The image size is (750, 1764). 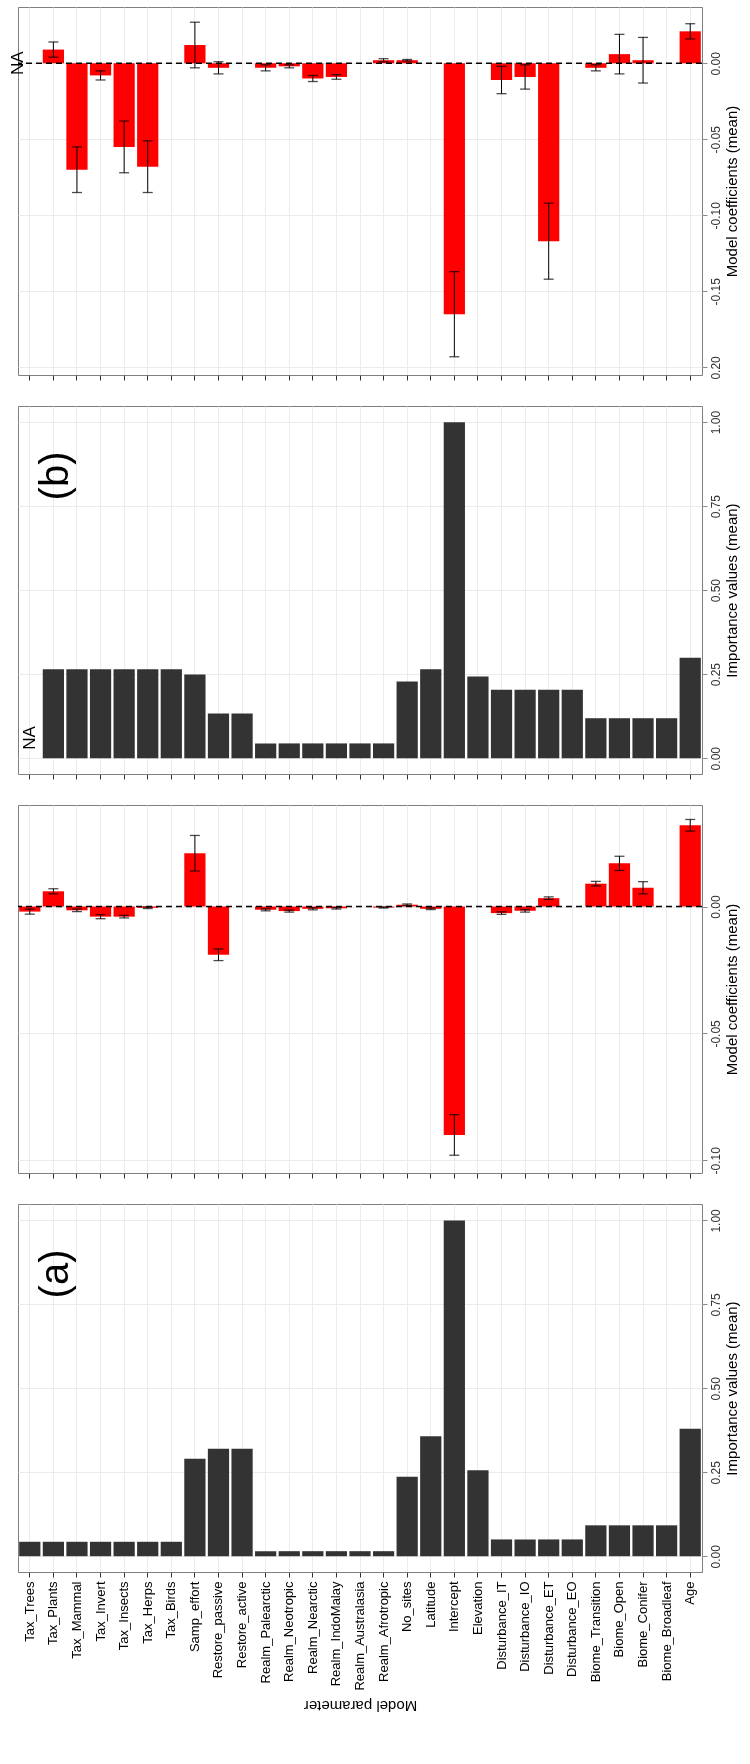 What do you see at coordinates (407, 1607) in the screenshot?
I see `x-tick-label: No_sites` at bounding box center [407, 1607].